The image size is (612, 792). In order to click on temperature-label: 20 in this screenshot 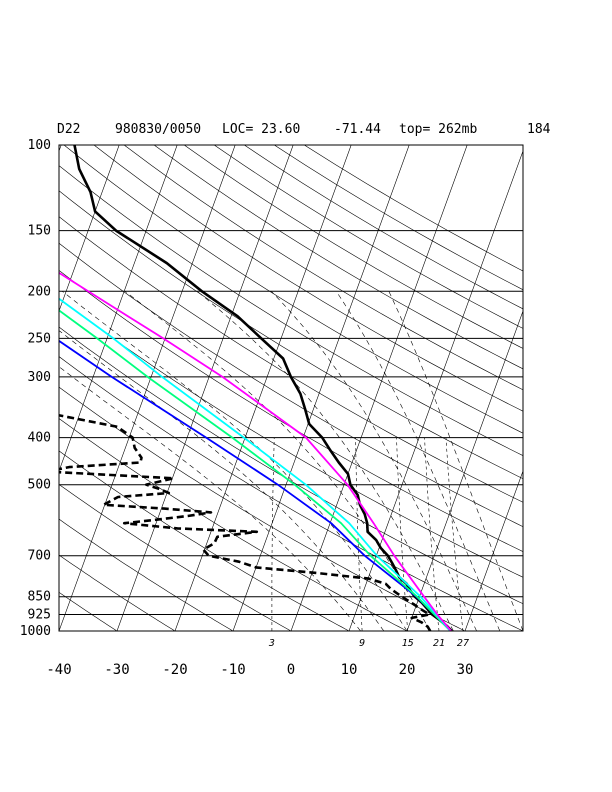, I will do `click(407, 670)`.